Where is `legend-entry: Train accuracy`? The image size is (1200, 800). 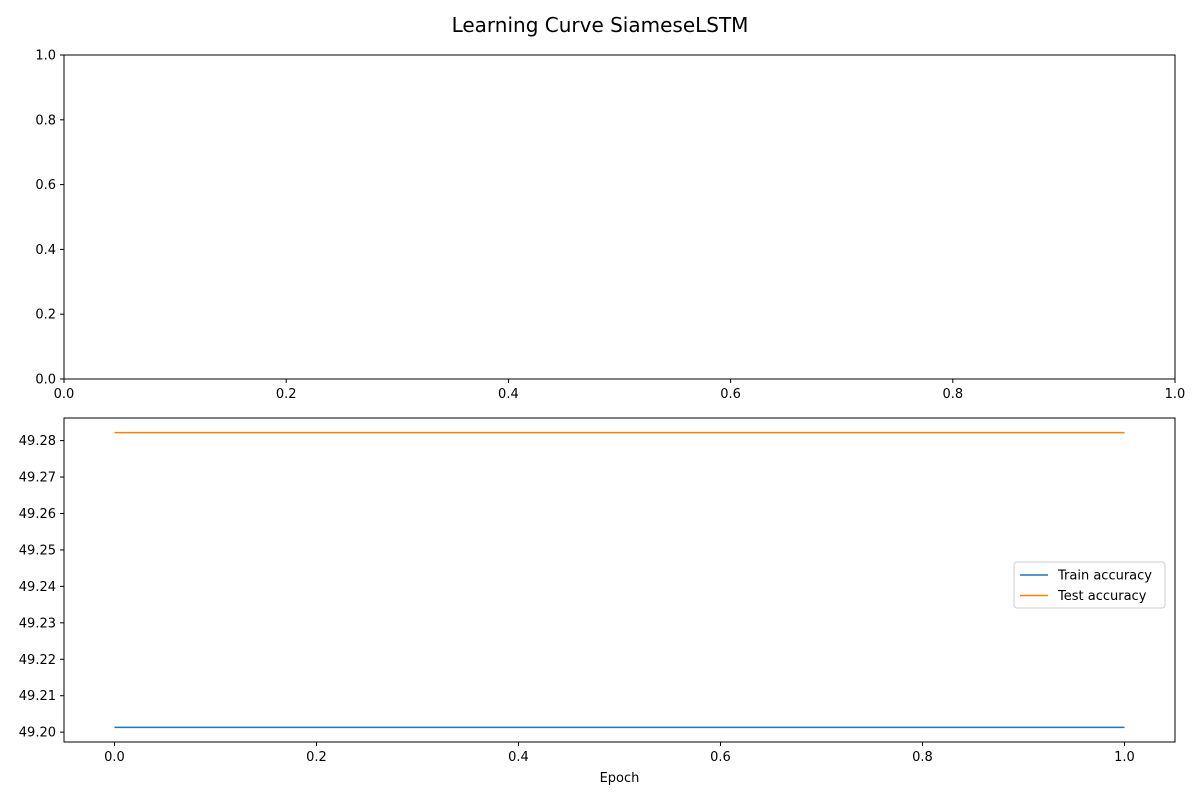 legend-entry: Train accuracy is located at coordinates (1104, 576).